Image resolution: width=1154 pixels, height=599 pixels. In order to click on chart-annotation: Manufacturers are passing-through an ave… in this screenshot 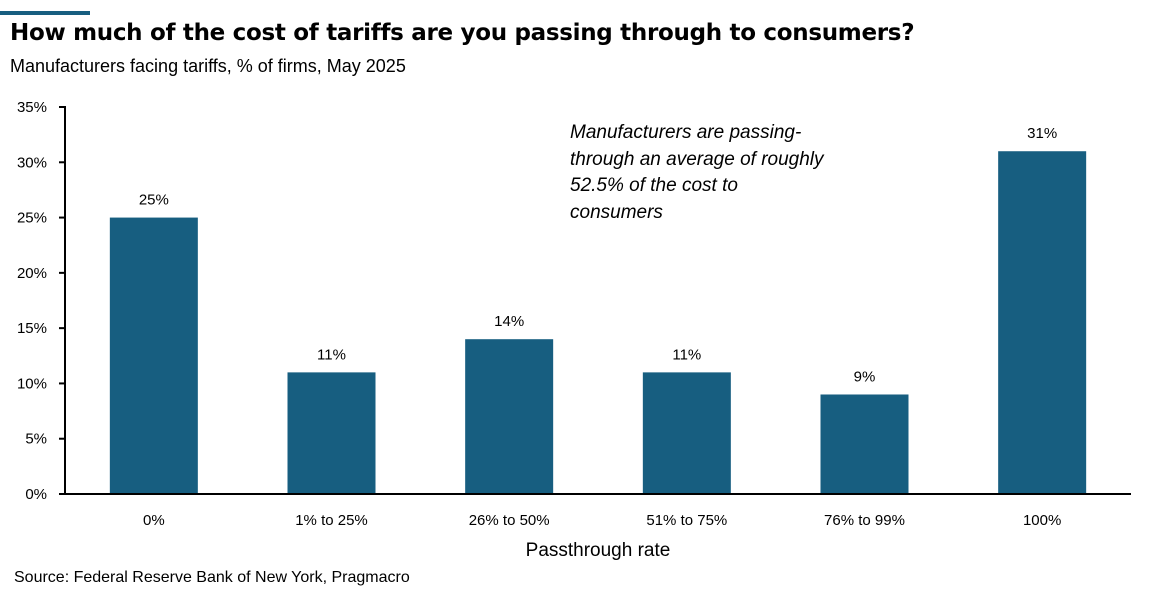, I will do `click(697, 172)`.